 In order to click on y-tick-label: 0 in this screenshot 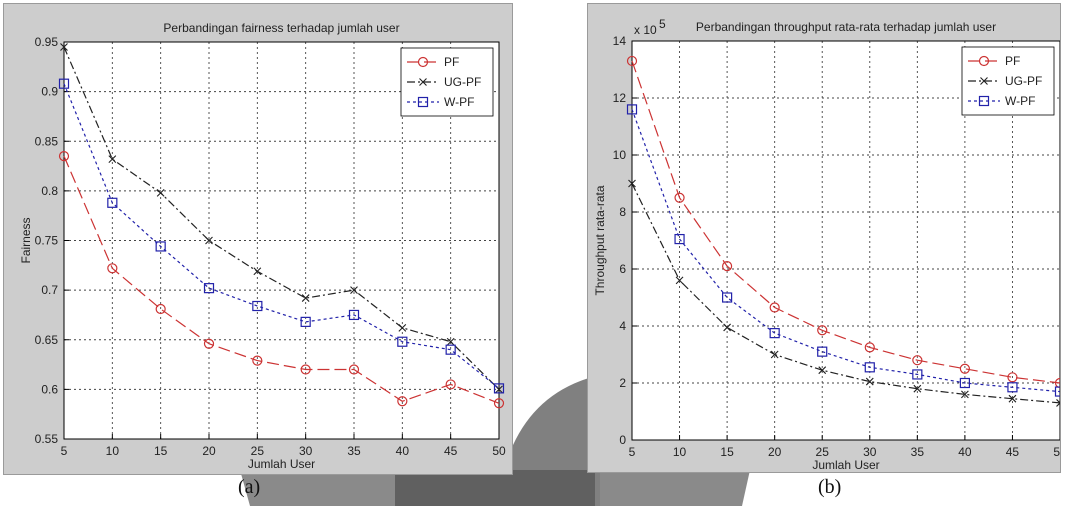, I will do `click(622, 440)`.